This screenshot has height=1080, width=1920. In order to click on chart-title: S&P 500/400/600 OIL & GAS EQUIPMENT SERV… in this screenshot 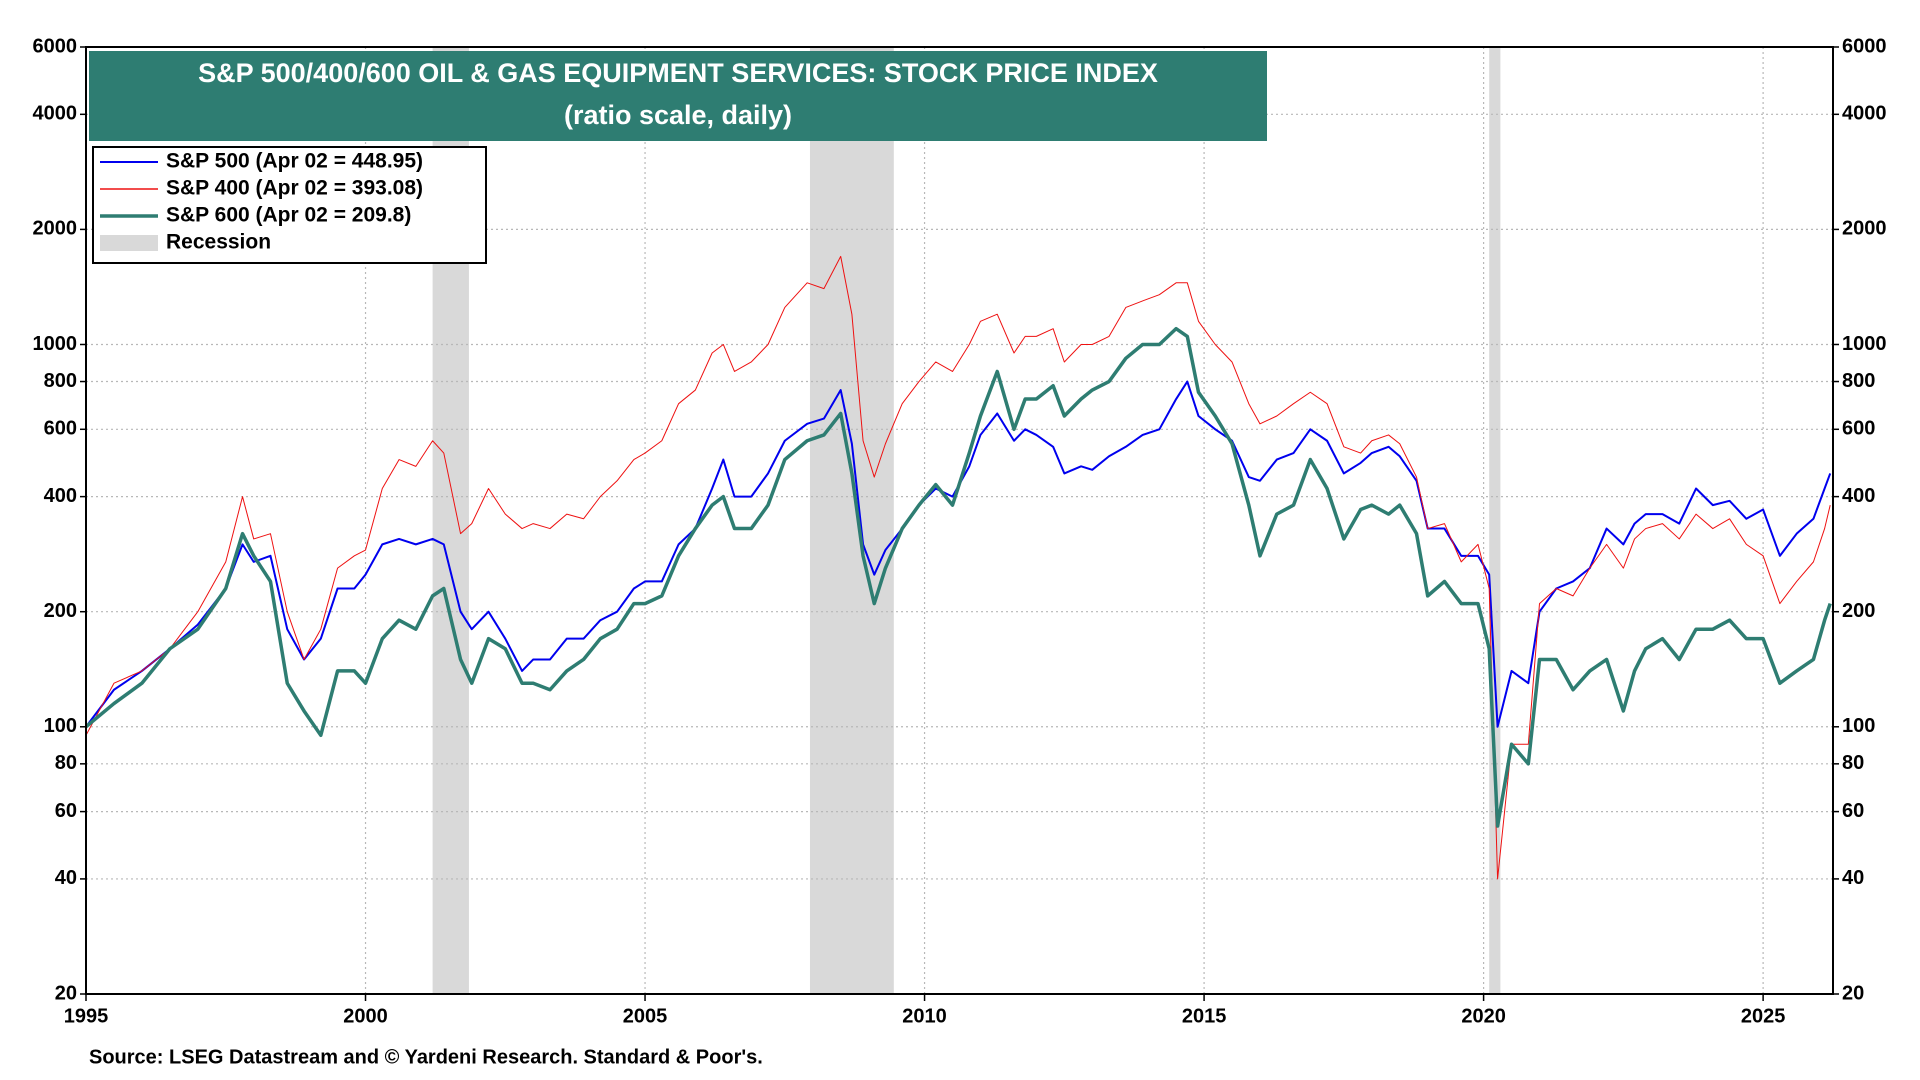, I will do `click(678, 73)`.